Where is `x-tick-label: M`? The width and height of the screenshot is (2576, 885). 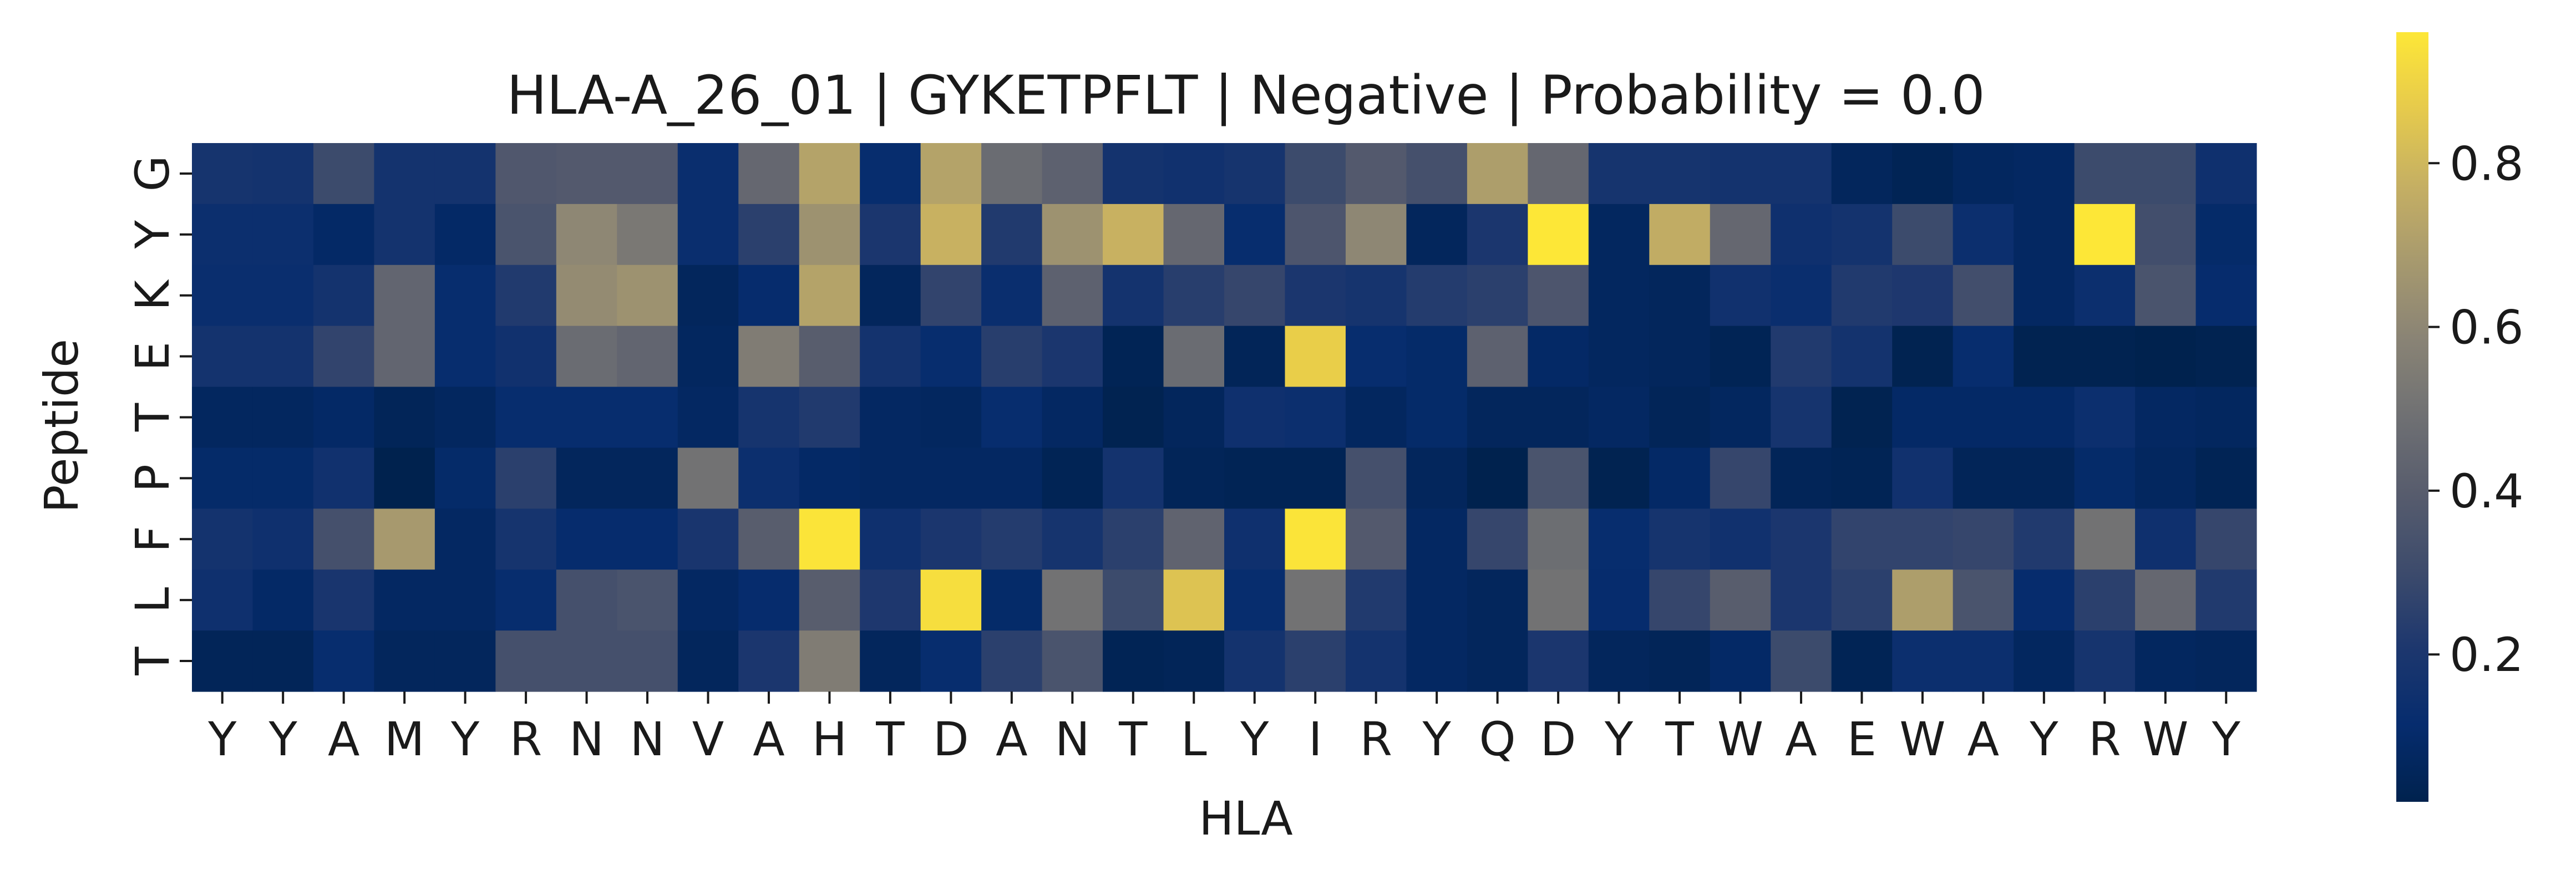
x-tick-label: M is located at coordinates (404, 739).